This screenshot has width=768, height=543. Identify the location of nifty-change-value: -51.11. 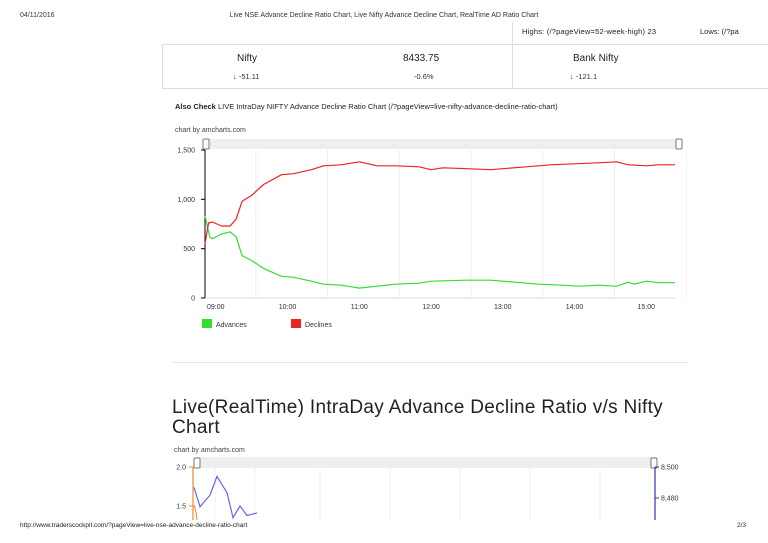
(249, 76).